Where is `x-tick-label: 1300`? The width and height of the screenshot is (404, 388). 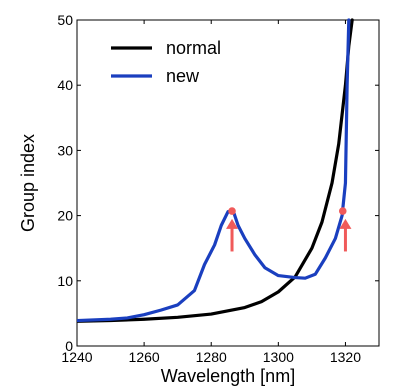
x-tick-label: 1300 is located at coordinates (278, 357).